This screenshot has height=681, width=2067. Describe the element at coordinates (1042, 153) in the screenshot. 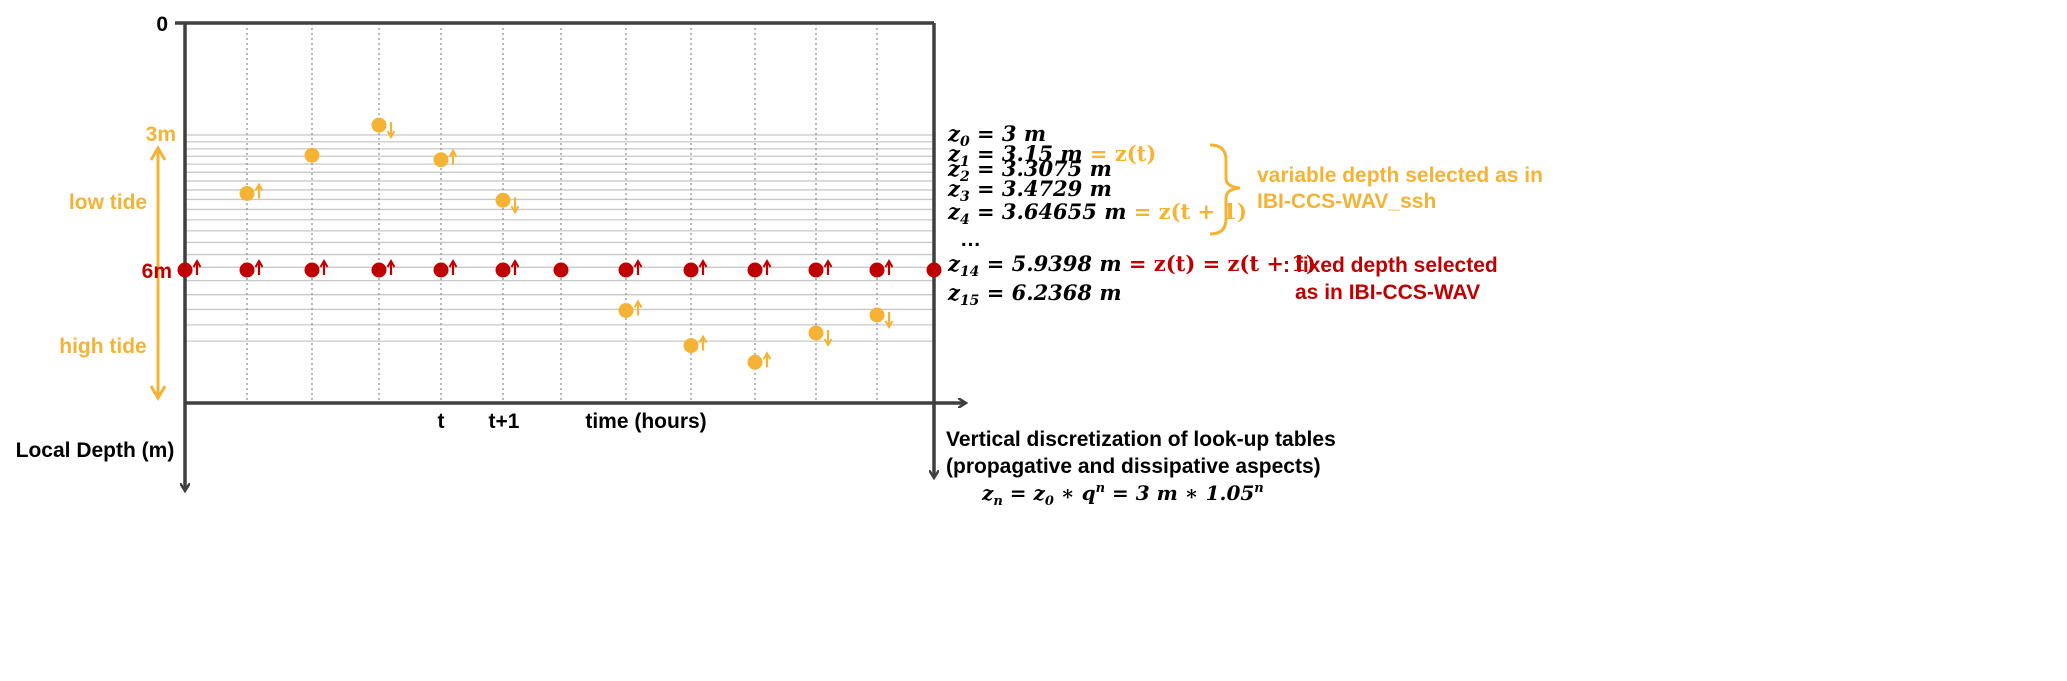

I see `z1-value: 3.15 m` at that location.